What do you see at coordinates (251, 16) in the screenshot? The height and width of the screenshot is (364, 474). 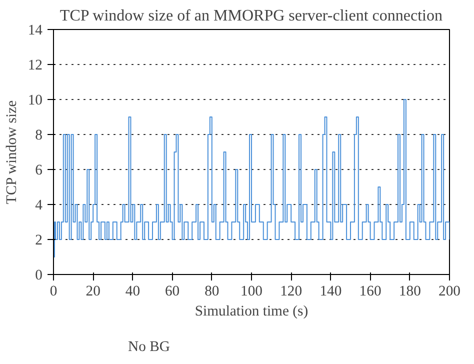 I see `chart-title: TCP window size of an MMORPG server-client connection` at bounding box center [251, 16].